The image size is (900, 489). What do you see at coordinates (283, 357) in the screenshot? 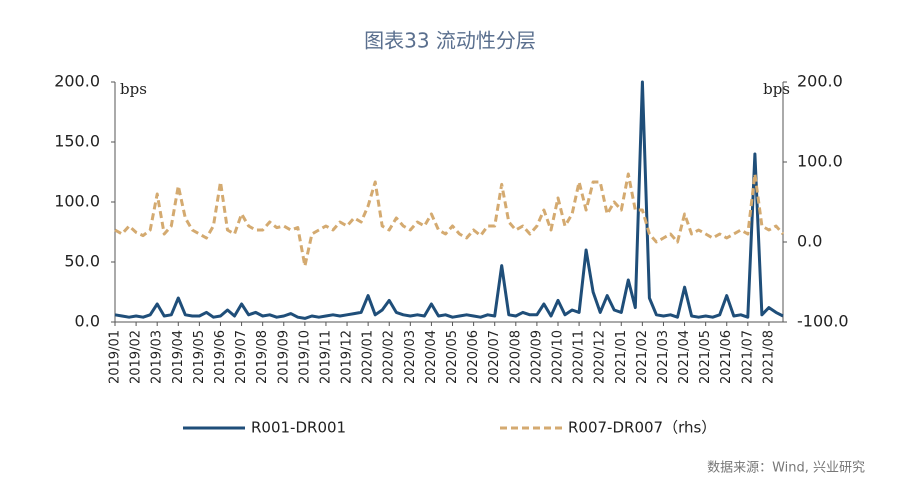
I see `x-tick-label: 2019/09` at bounding box center [283, 357].